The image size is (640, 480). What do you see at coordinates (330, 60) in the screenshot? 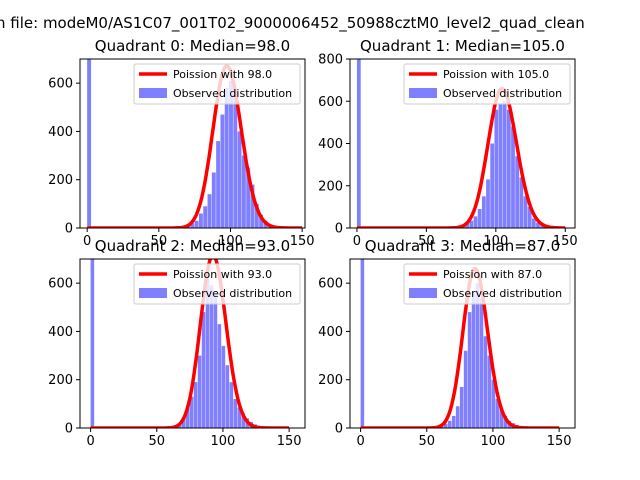
I see `y-tick-label: 800` at bounding box center [330, 60].